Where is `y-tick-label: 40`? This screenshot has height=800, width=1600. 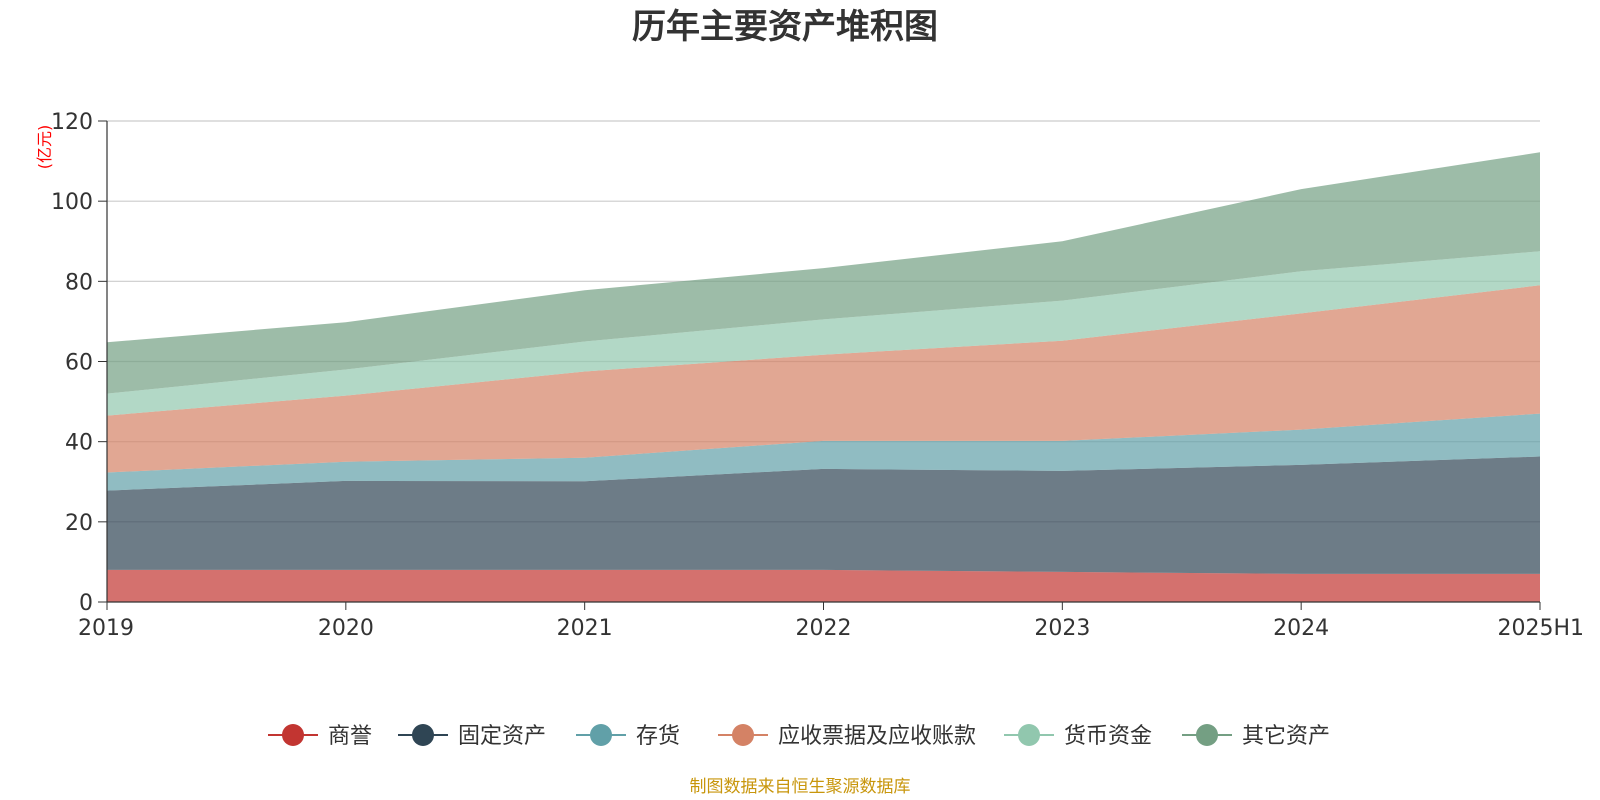
y-tick-label: 40 is located at coordinates (79, 443).